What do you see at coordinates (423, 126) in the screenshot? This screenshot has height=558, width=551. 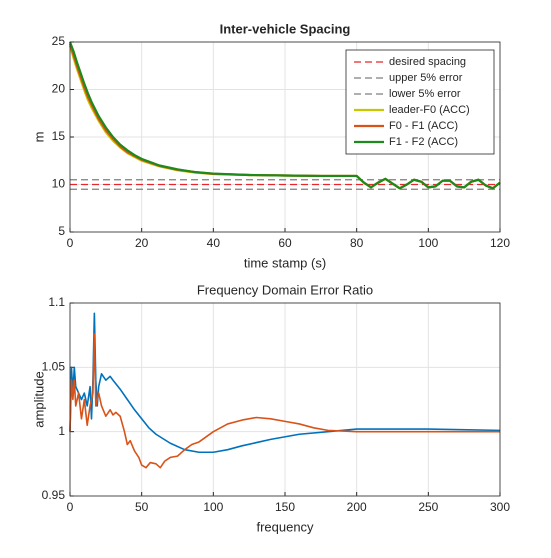 I see `legend-label: F0 - F1 (ACC)` at bounding box center [423, 126].